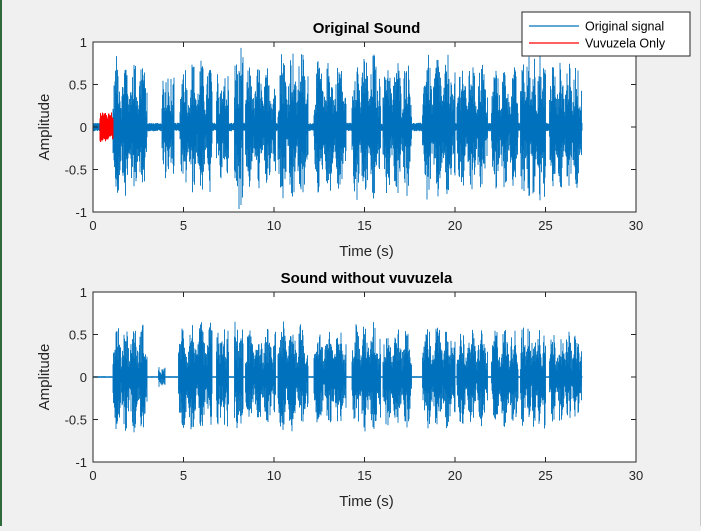 This screenshot has height=531, width=701. Describe the element at coordinates (367, 278) in the screenshot. I see `chart-title: Sound without vuvuzela` at that location.